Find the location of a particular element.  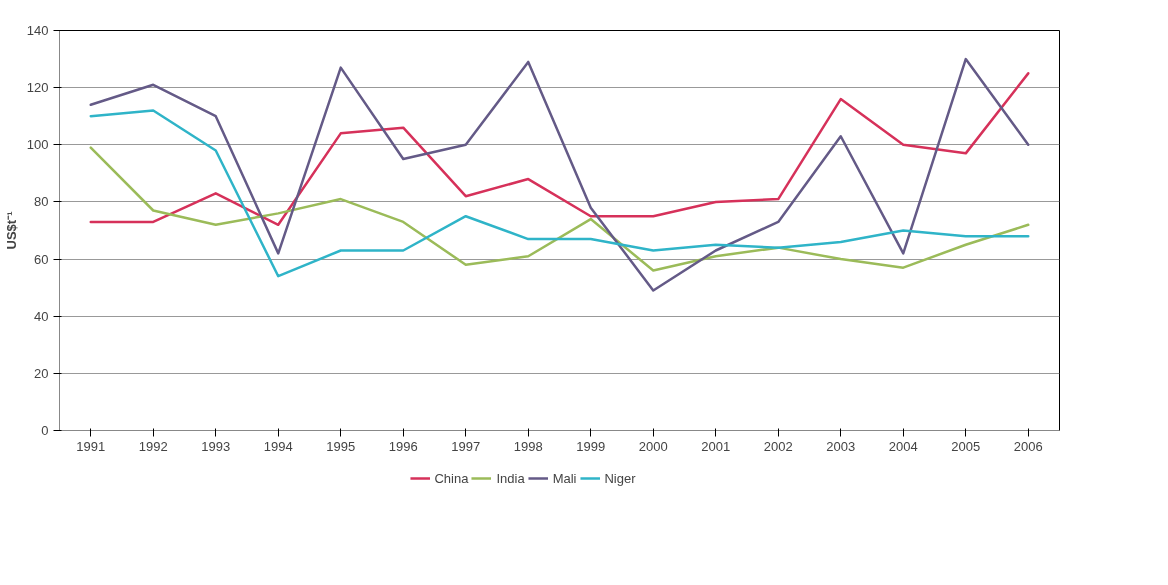

x-tick-label: 1993 is located at coordinates (216, 446).